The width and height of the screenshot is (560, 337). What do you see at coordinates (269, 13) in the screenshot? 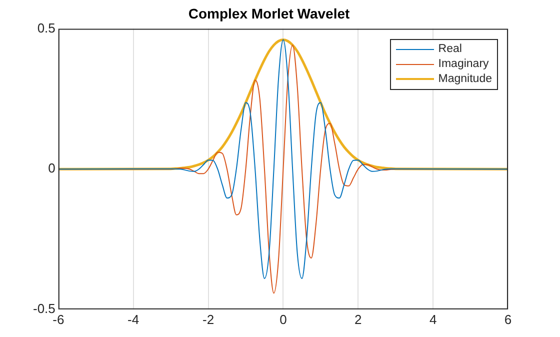
I see `chart-title: Complex Morlet Wavelet` at bounding box center [269, 13].